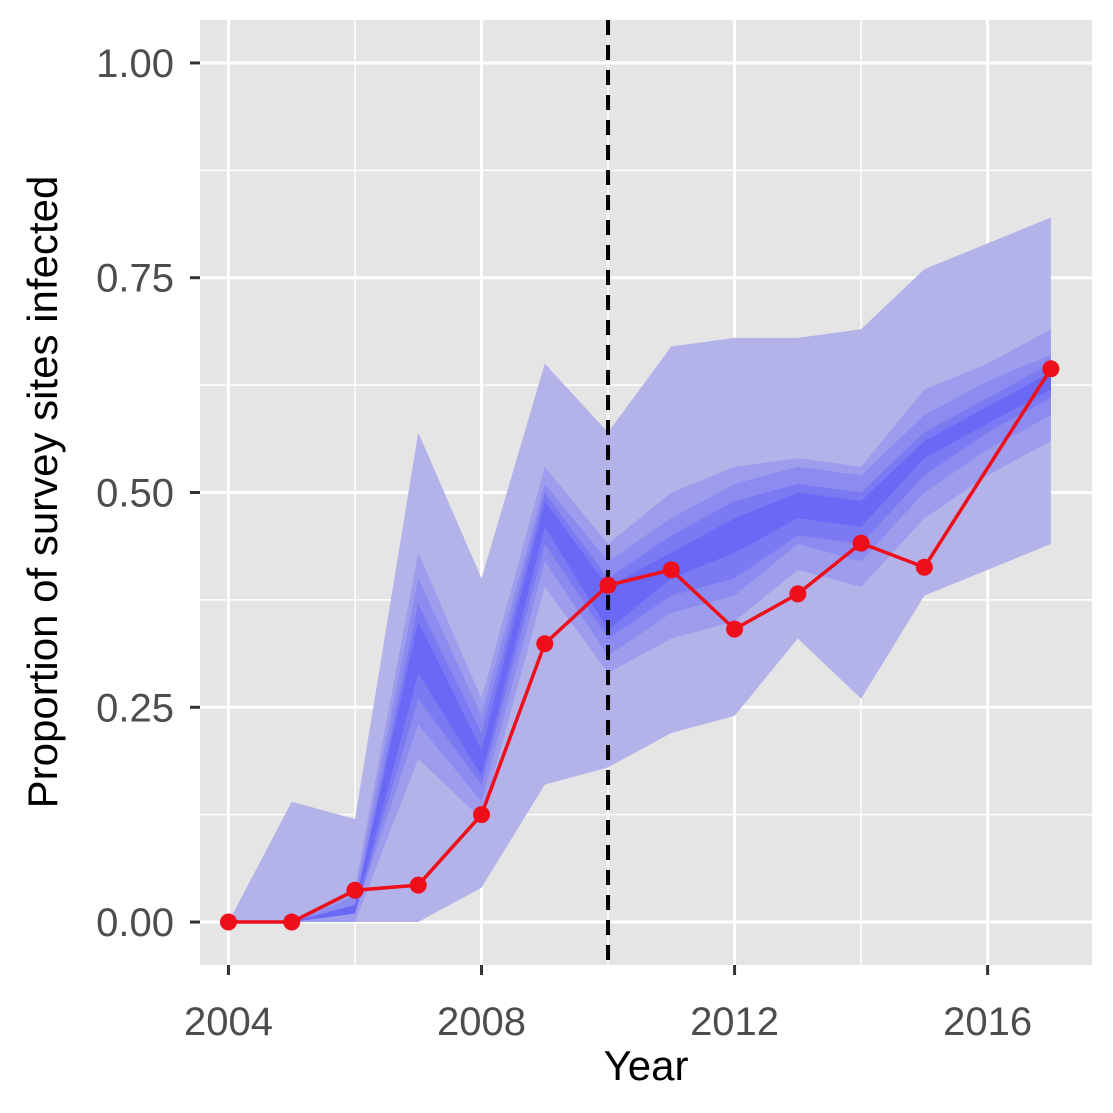 This screenshot has height=1113, width=1113. What do you see at coordinates (987, 1022) in the screenshot?
I see `x-tick-label: 2016` at bounding box center [987, 1022].